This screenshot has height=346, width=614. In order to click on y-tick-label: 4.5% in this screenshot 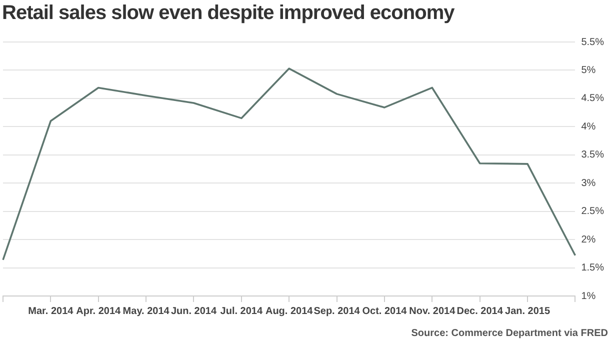, I will do `click(592, 98)`.